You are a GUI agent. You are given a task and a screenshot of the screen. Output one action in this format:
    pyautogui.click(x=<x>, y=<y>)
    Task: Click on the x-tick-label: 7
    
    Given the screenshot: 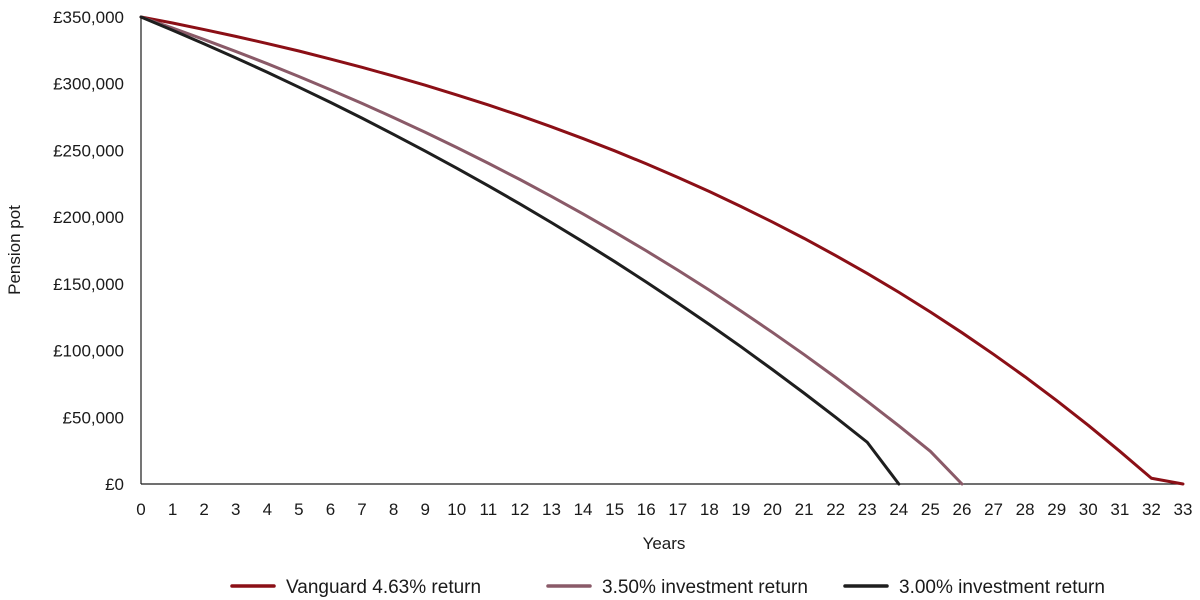 What is the action you would take?
    pyautogui.click(x=361, y=509)
    